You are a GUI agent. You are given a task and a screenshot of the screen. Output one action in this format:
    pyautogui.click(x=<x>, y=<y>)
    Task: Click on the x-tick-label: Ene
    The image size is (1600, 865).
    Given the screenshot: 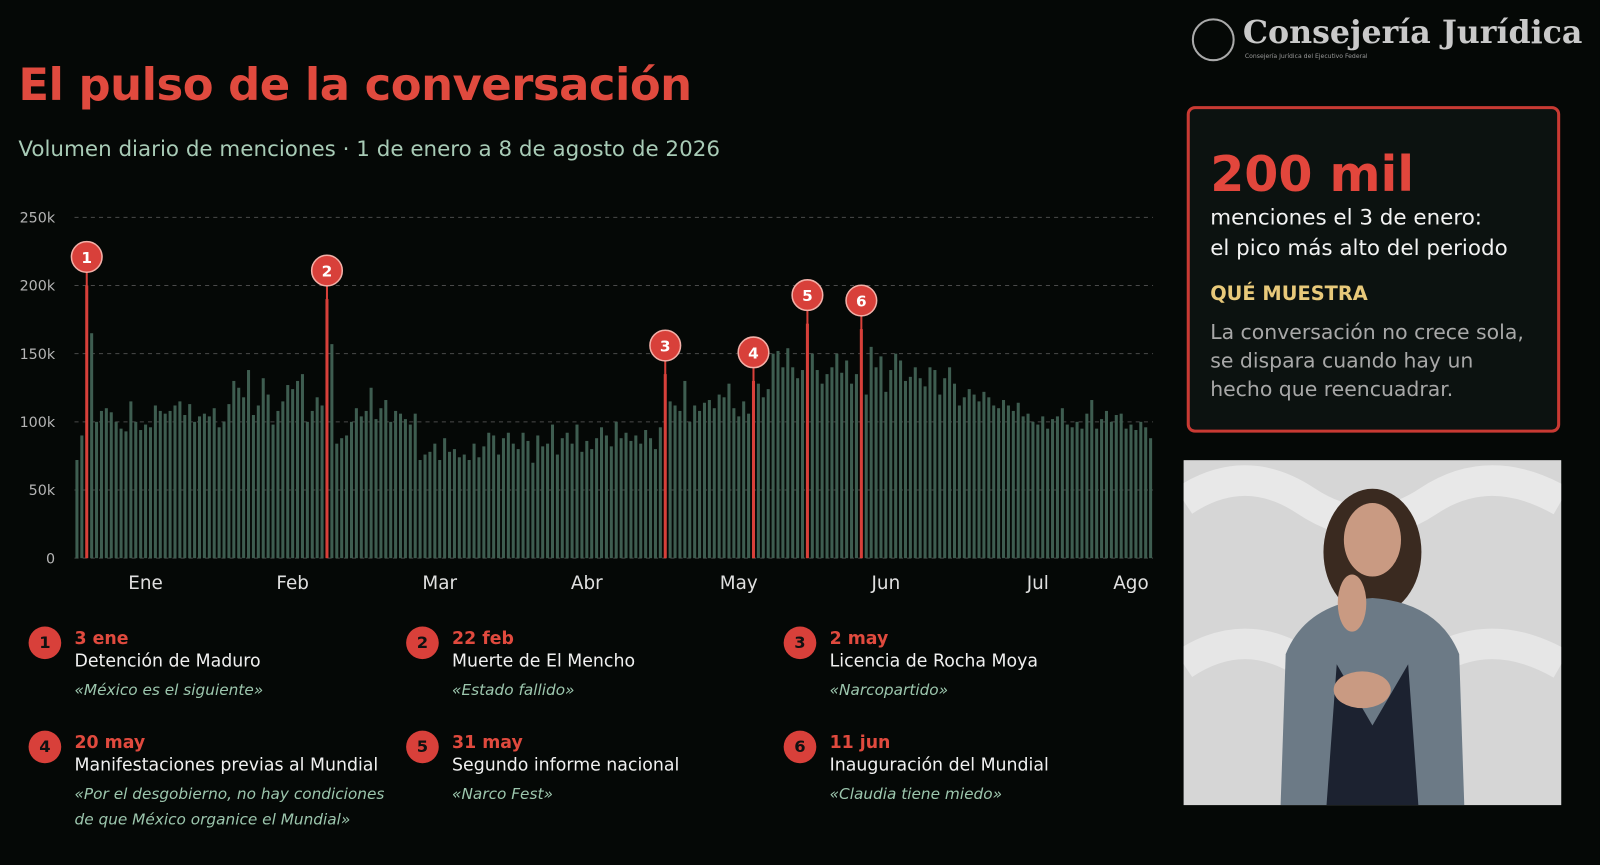 What is the action you would take?
    pyautogui.click(x=145, y=583)
    